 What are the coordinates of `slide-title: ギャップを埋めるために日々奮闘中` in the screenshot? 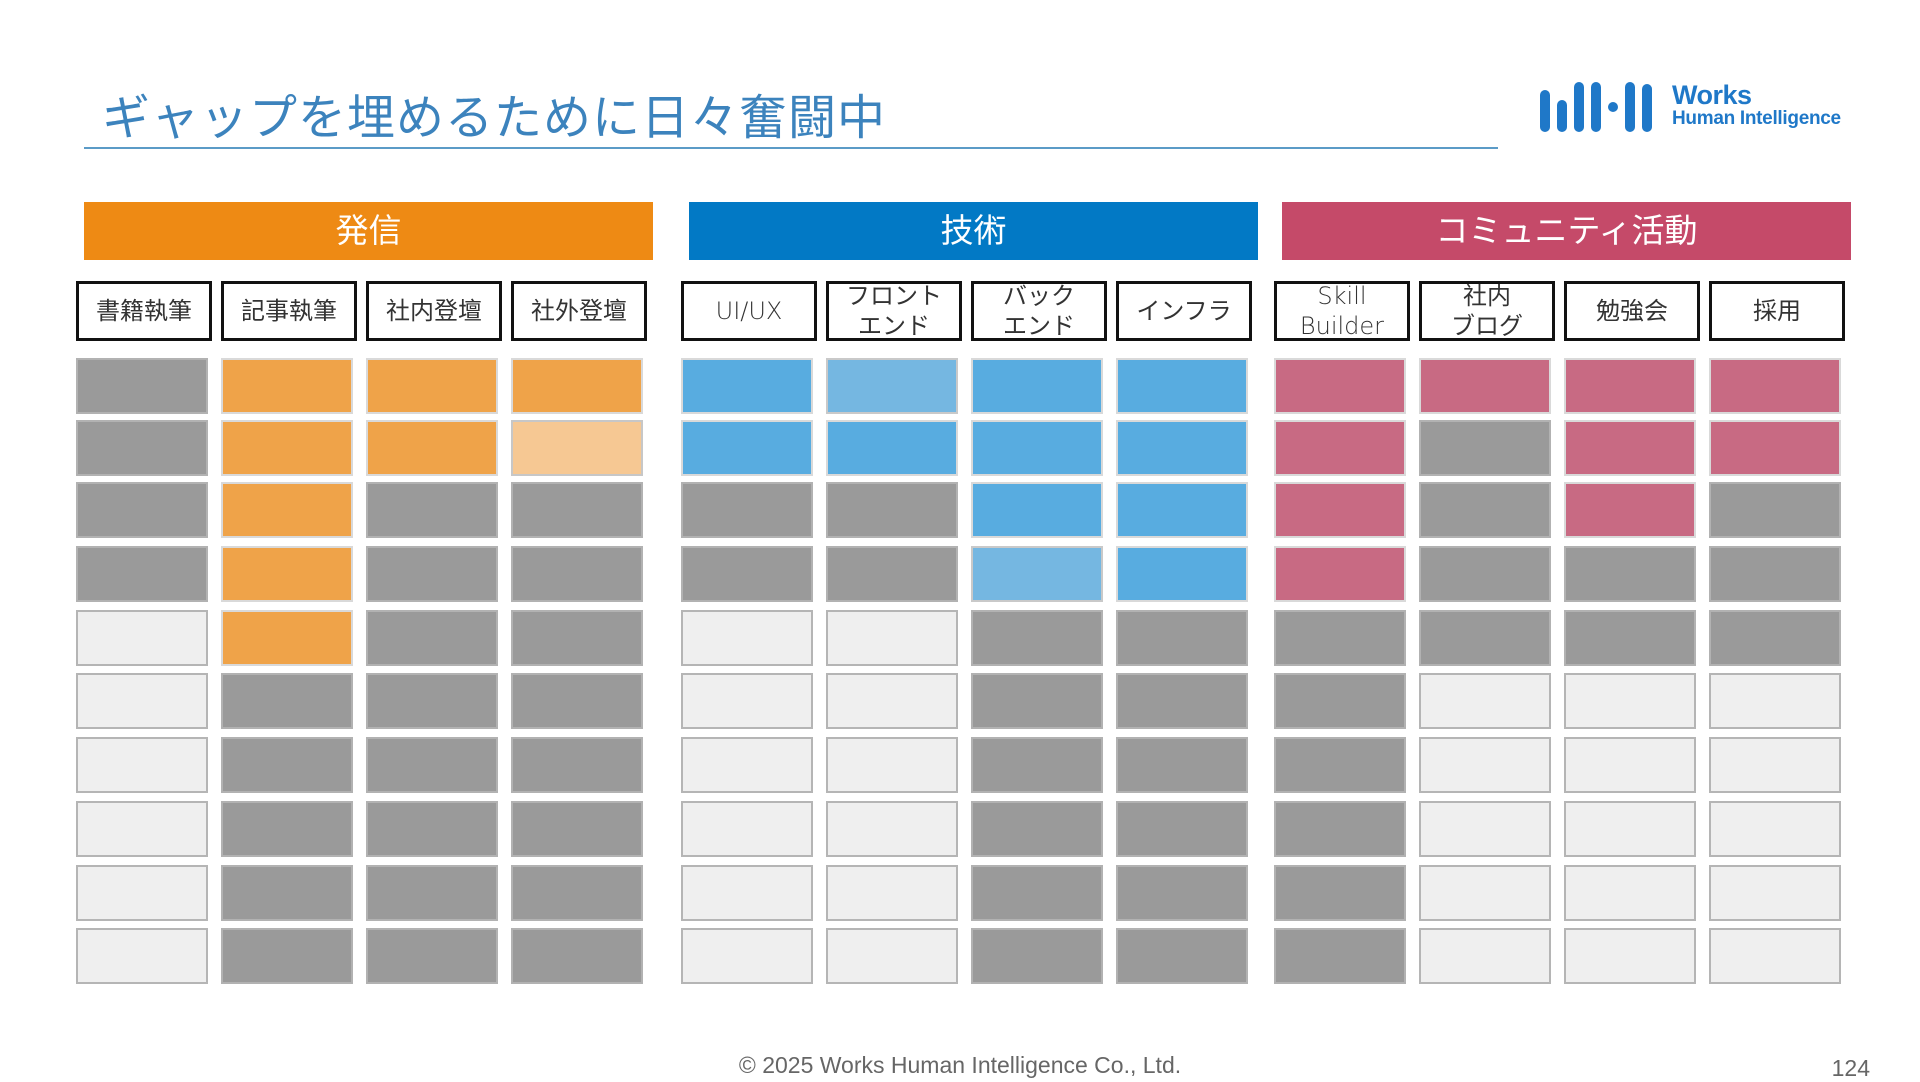 It's located at (494, 118).